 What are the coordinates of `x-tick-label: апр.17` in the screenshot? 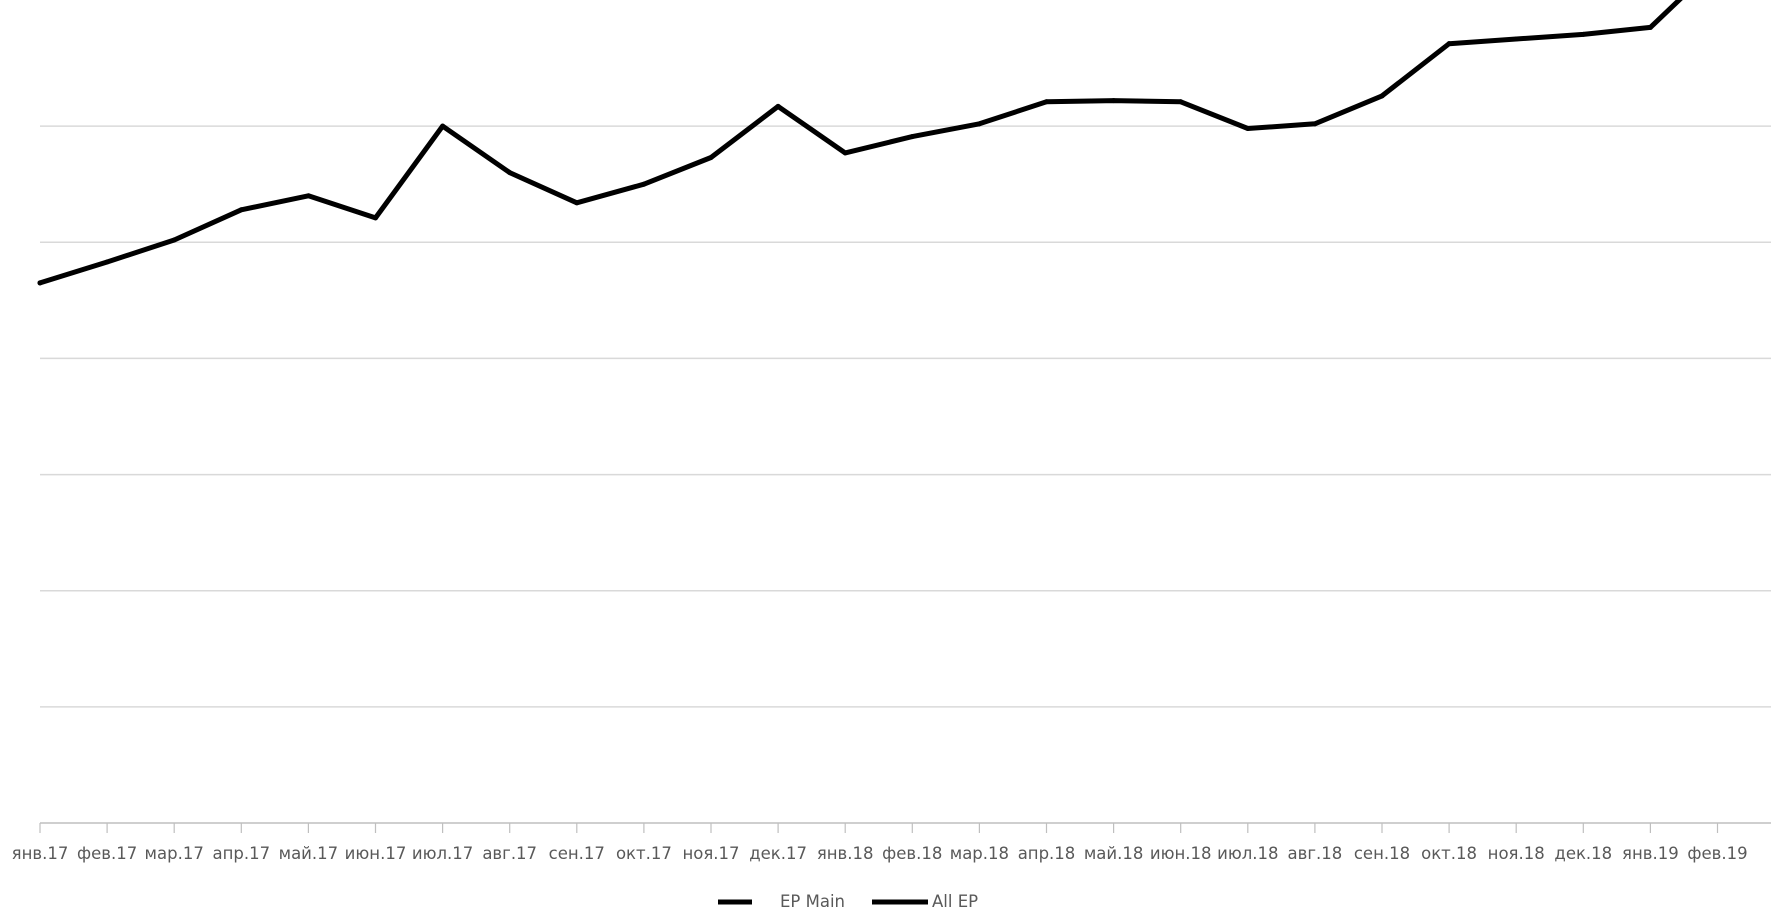 It's located at (241, 853).